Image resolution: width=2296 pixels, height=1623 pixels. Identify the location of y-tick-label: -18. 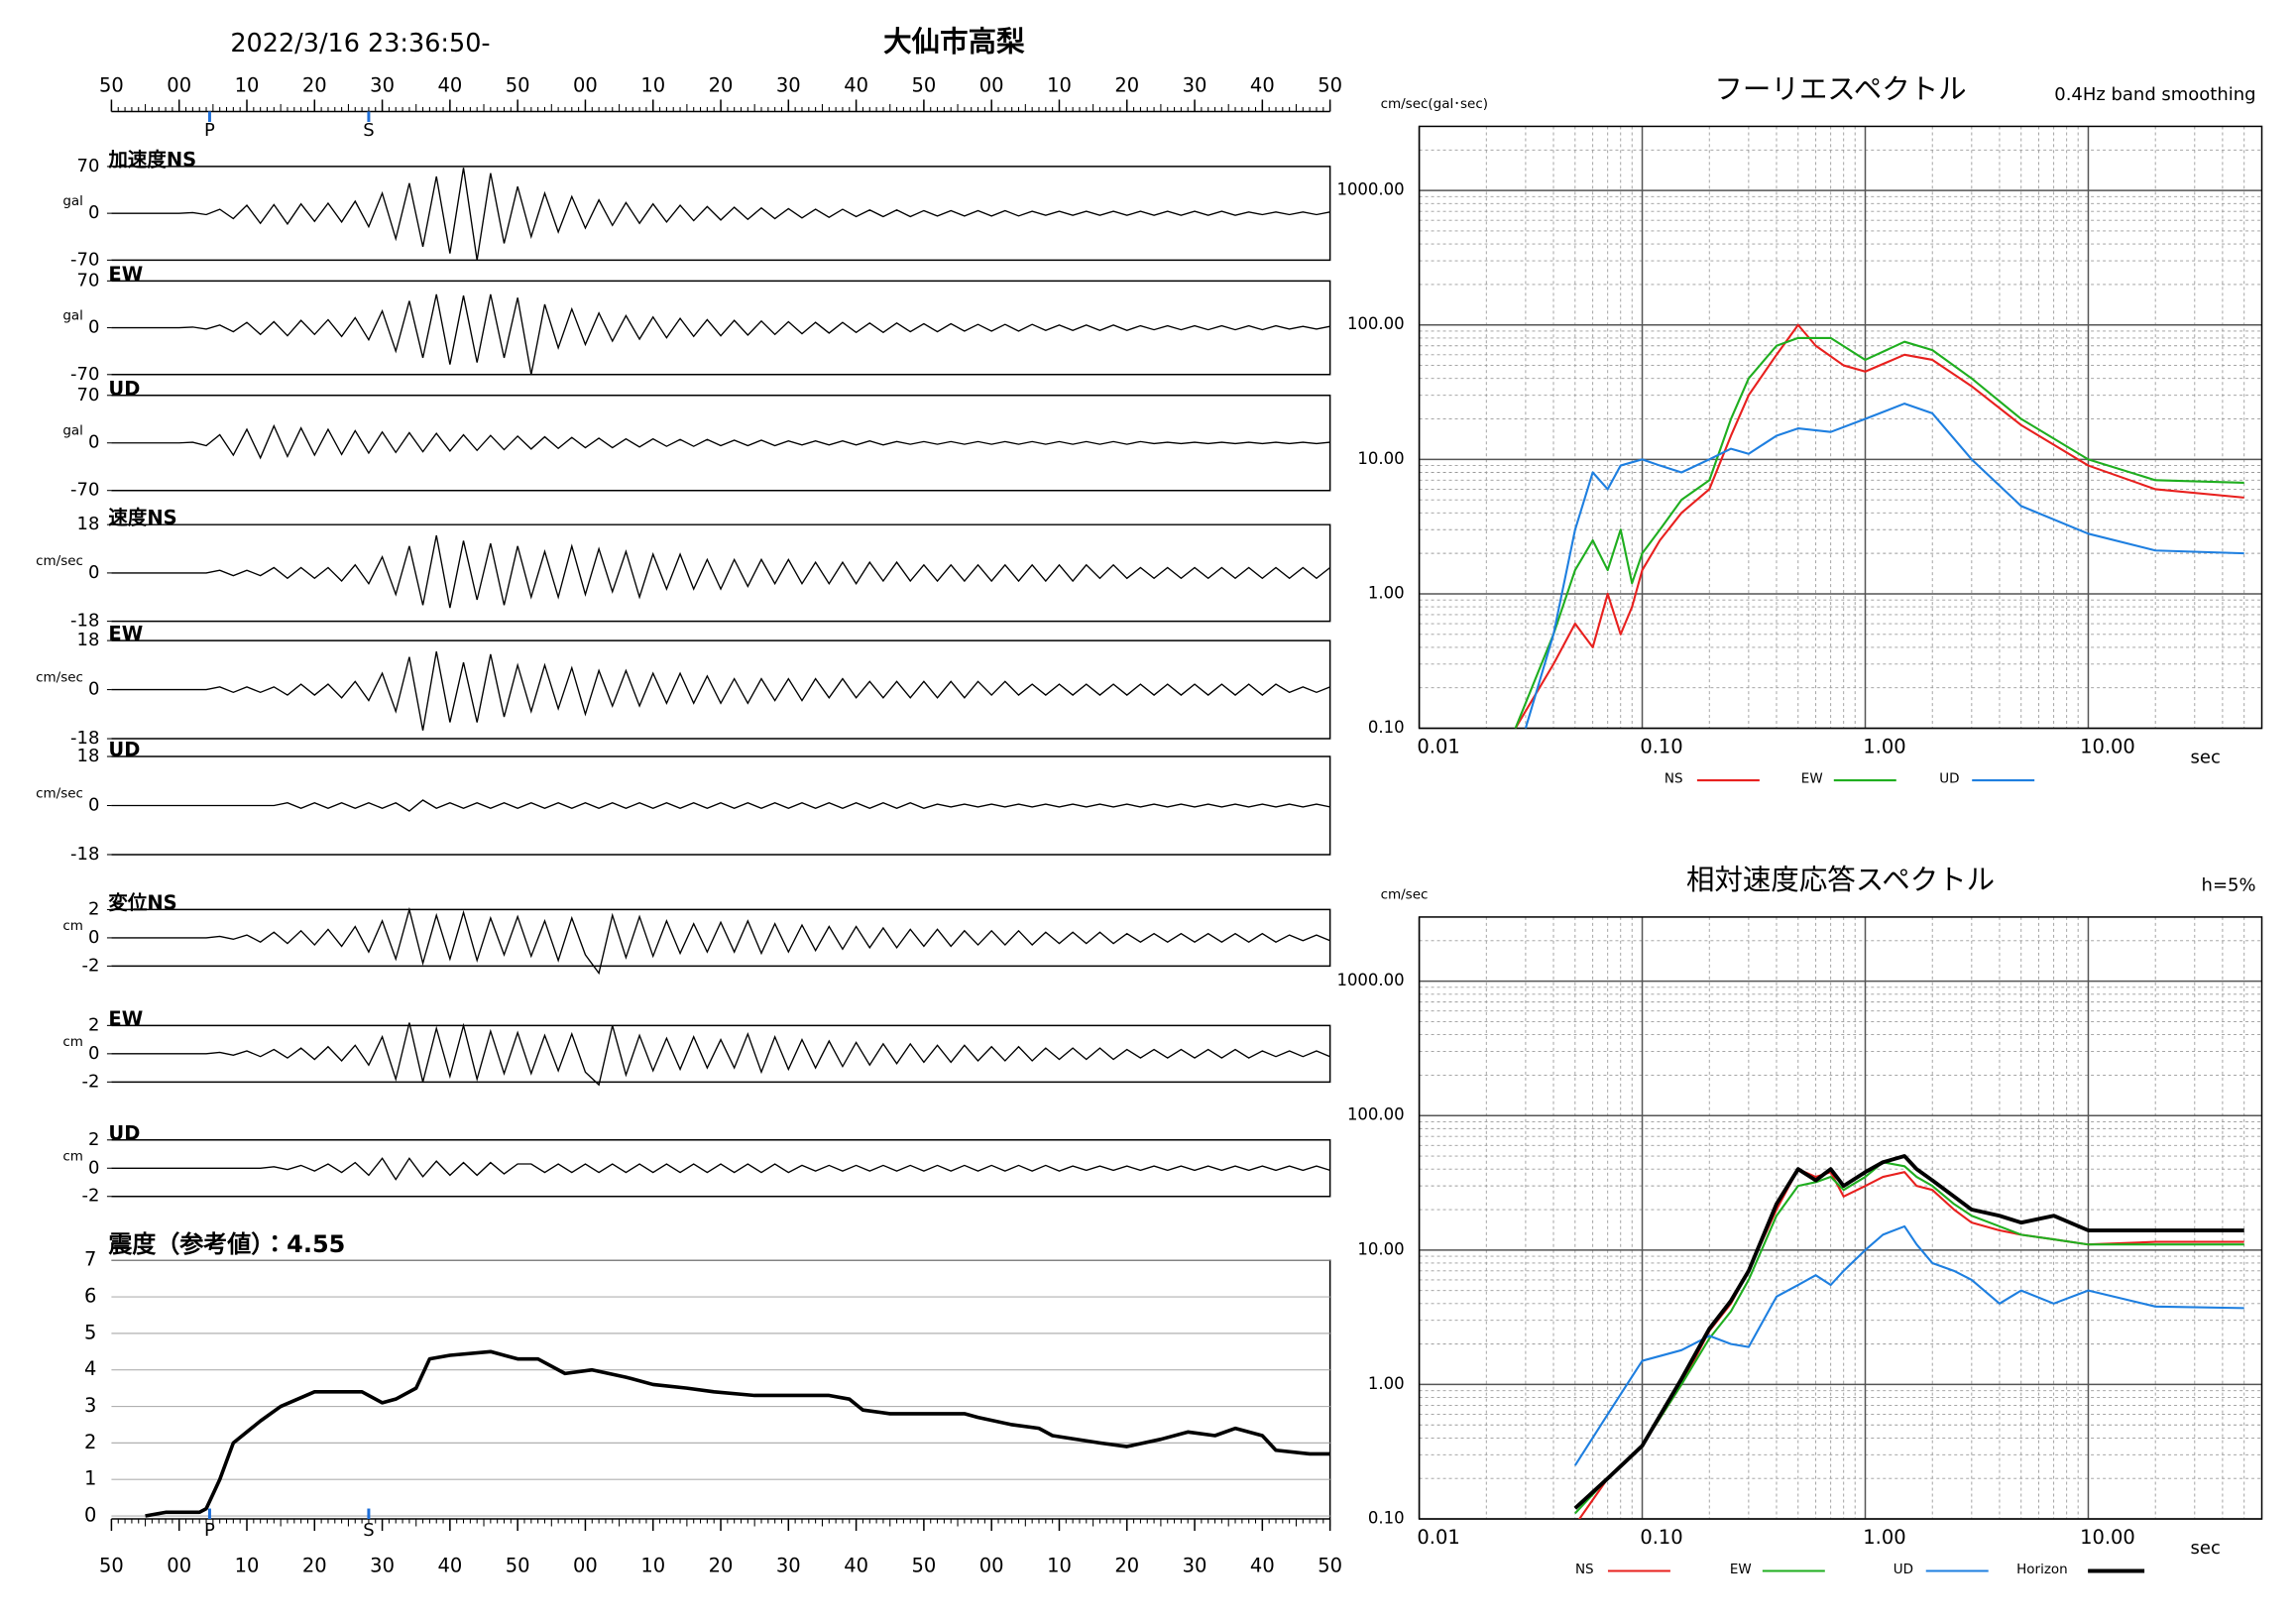
(85, 621).